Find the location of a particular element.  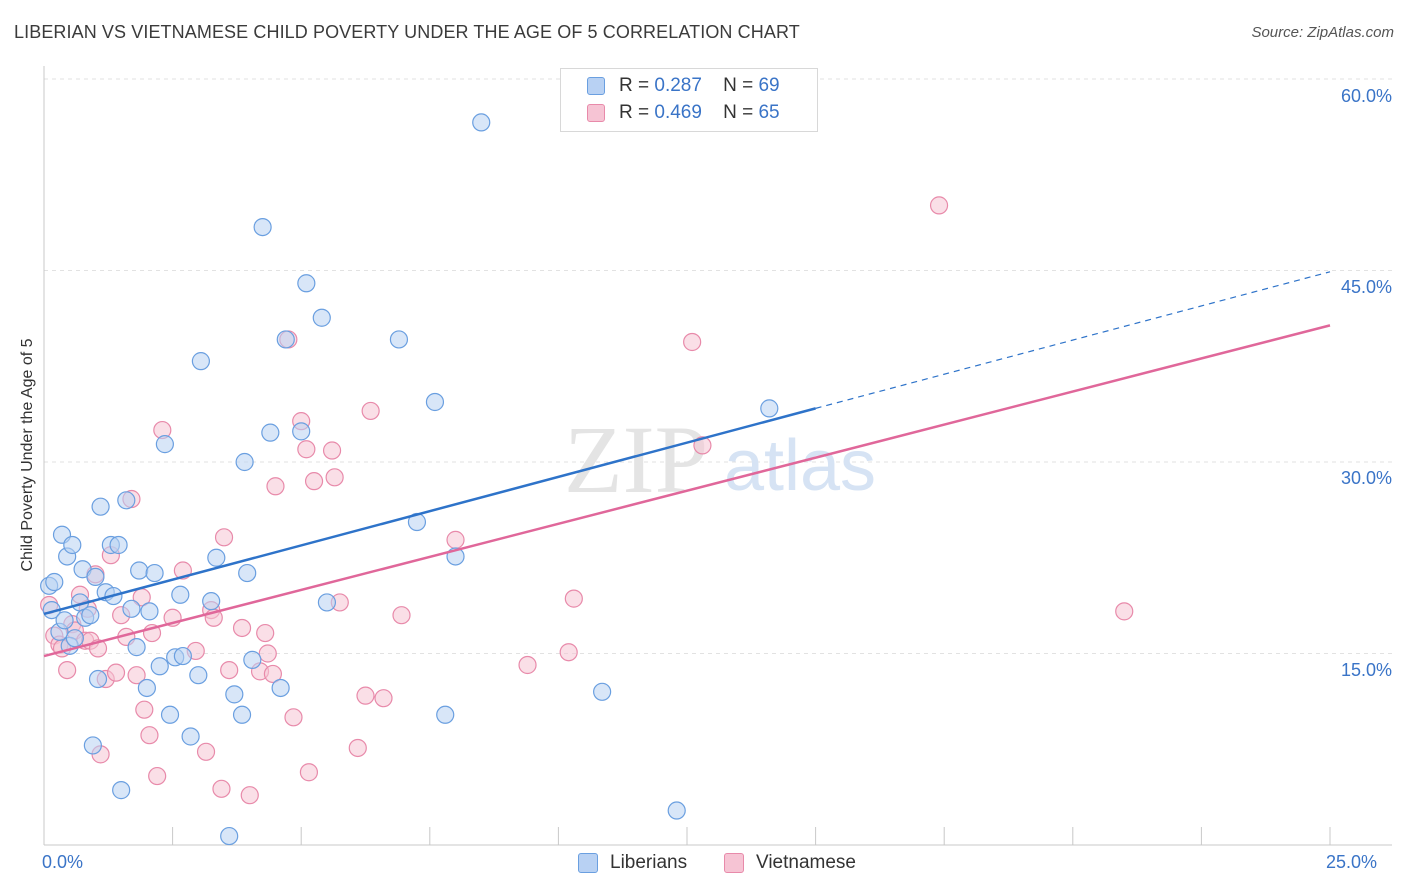

series-legend: Liberians Vietnamese is located at coordinates (703, 864).